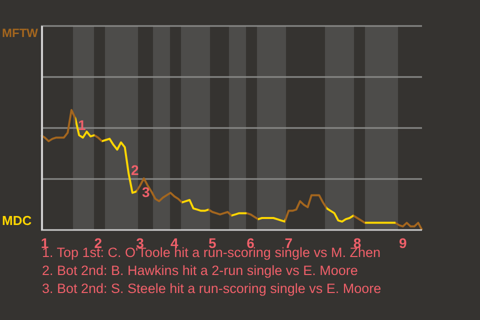  I want to click on x-tick-label: 9, so click(403, 242).